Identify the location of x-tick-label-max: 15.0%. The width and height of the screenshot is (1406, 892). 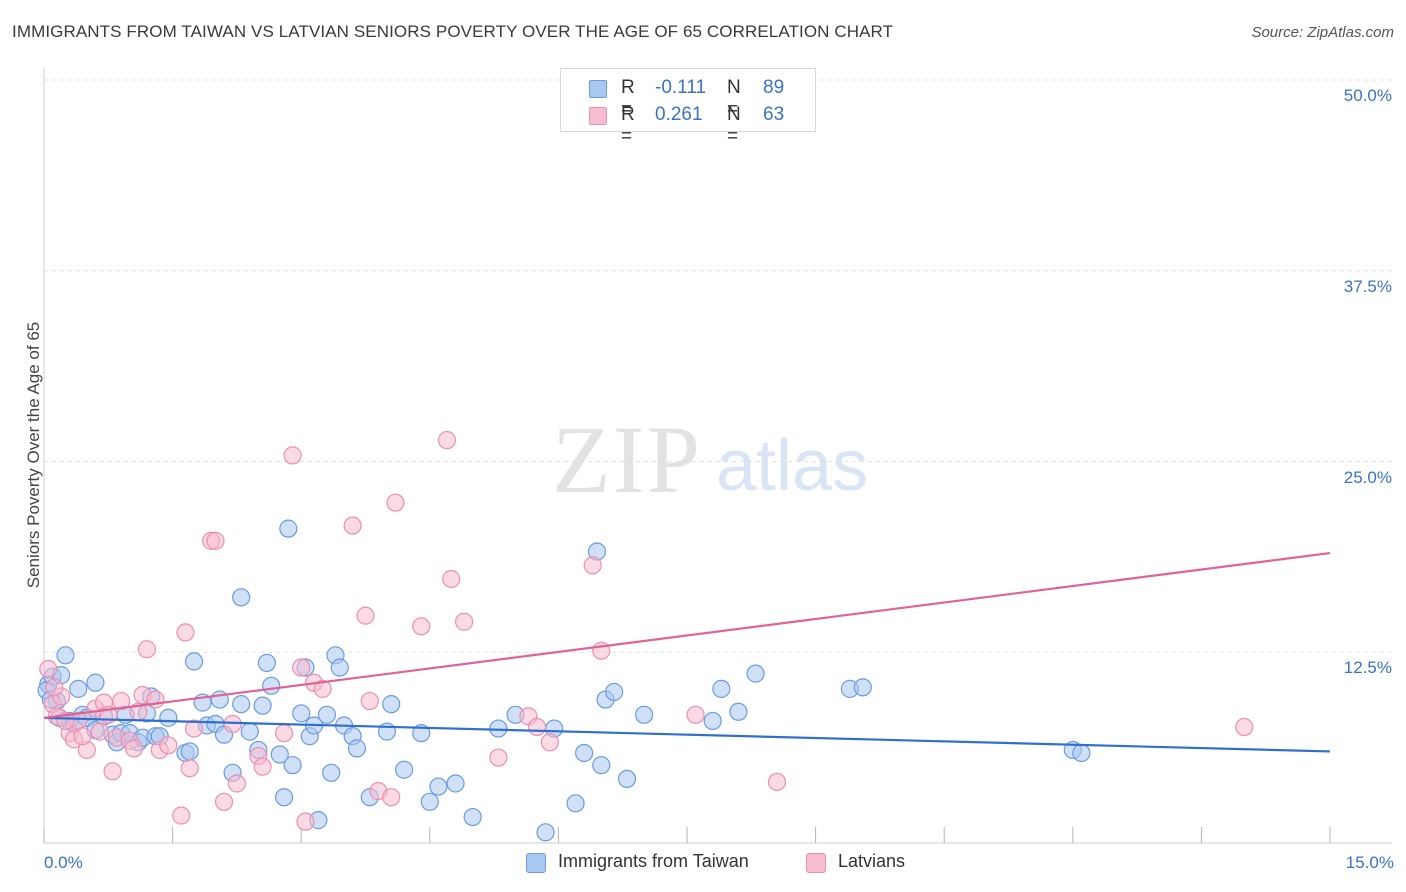
(1369, 862).